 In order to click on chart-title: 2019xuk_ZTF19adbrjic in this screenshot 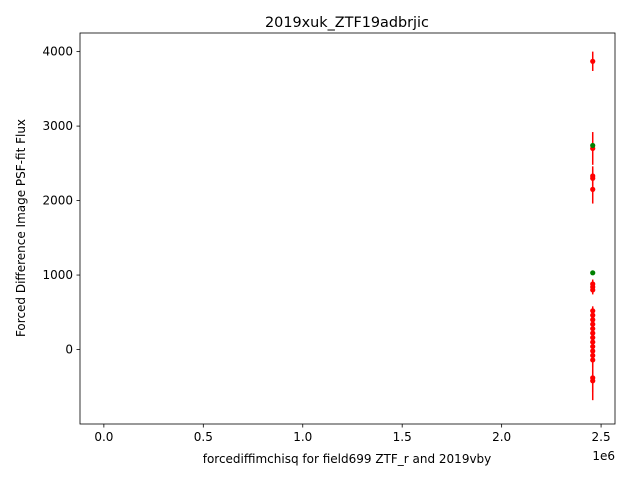, I will do `click(347, 23)`.